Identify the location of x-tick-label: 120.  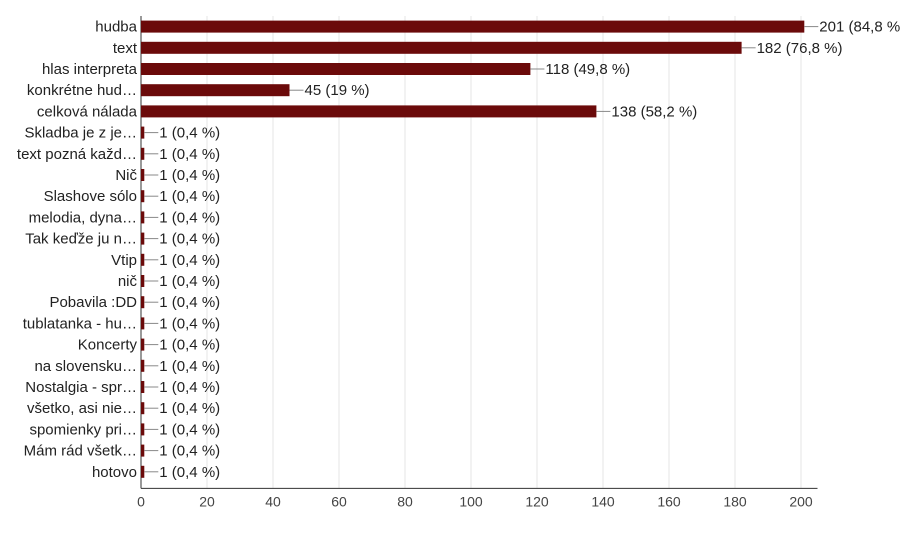
(537, 501).